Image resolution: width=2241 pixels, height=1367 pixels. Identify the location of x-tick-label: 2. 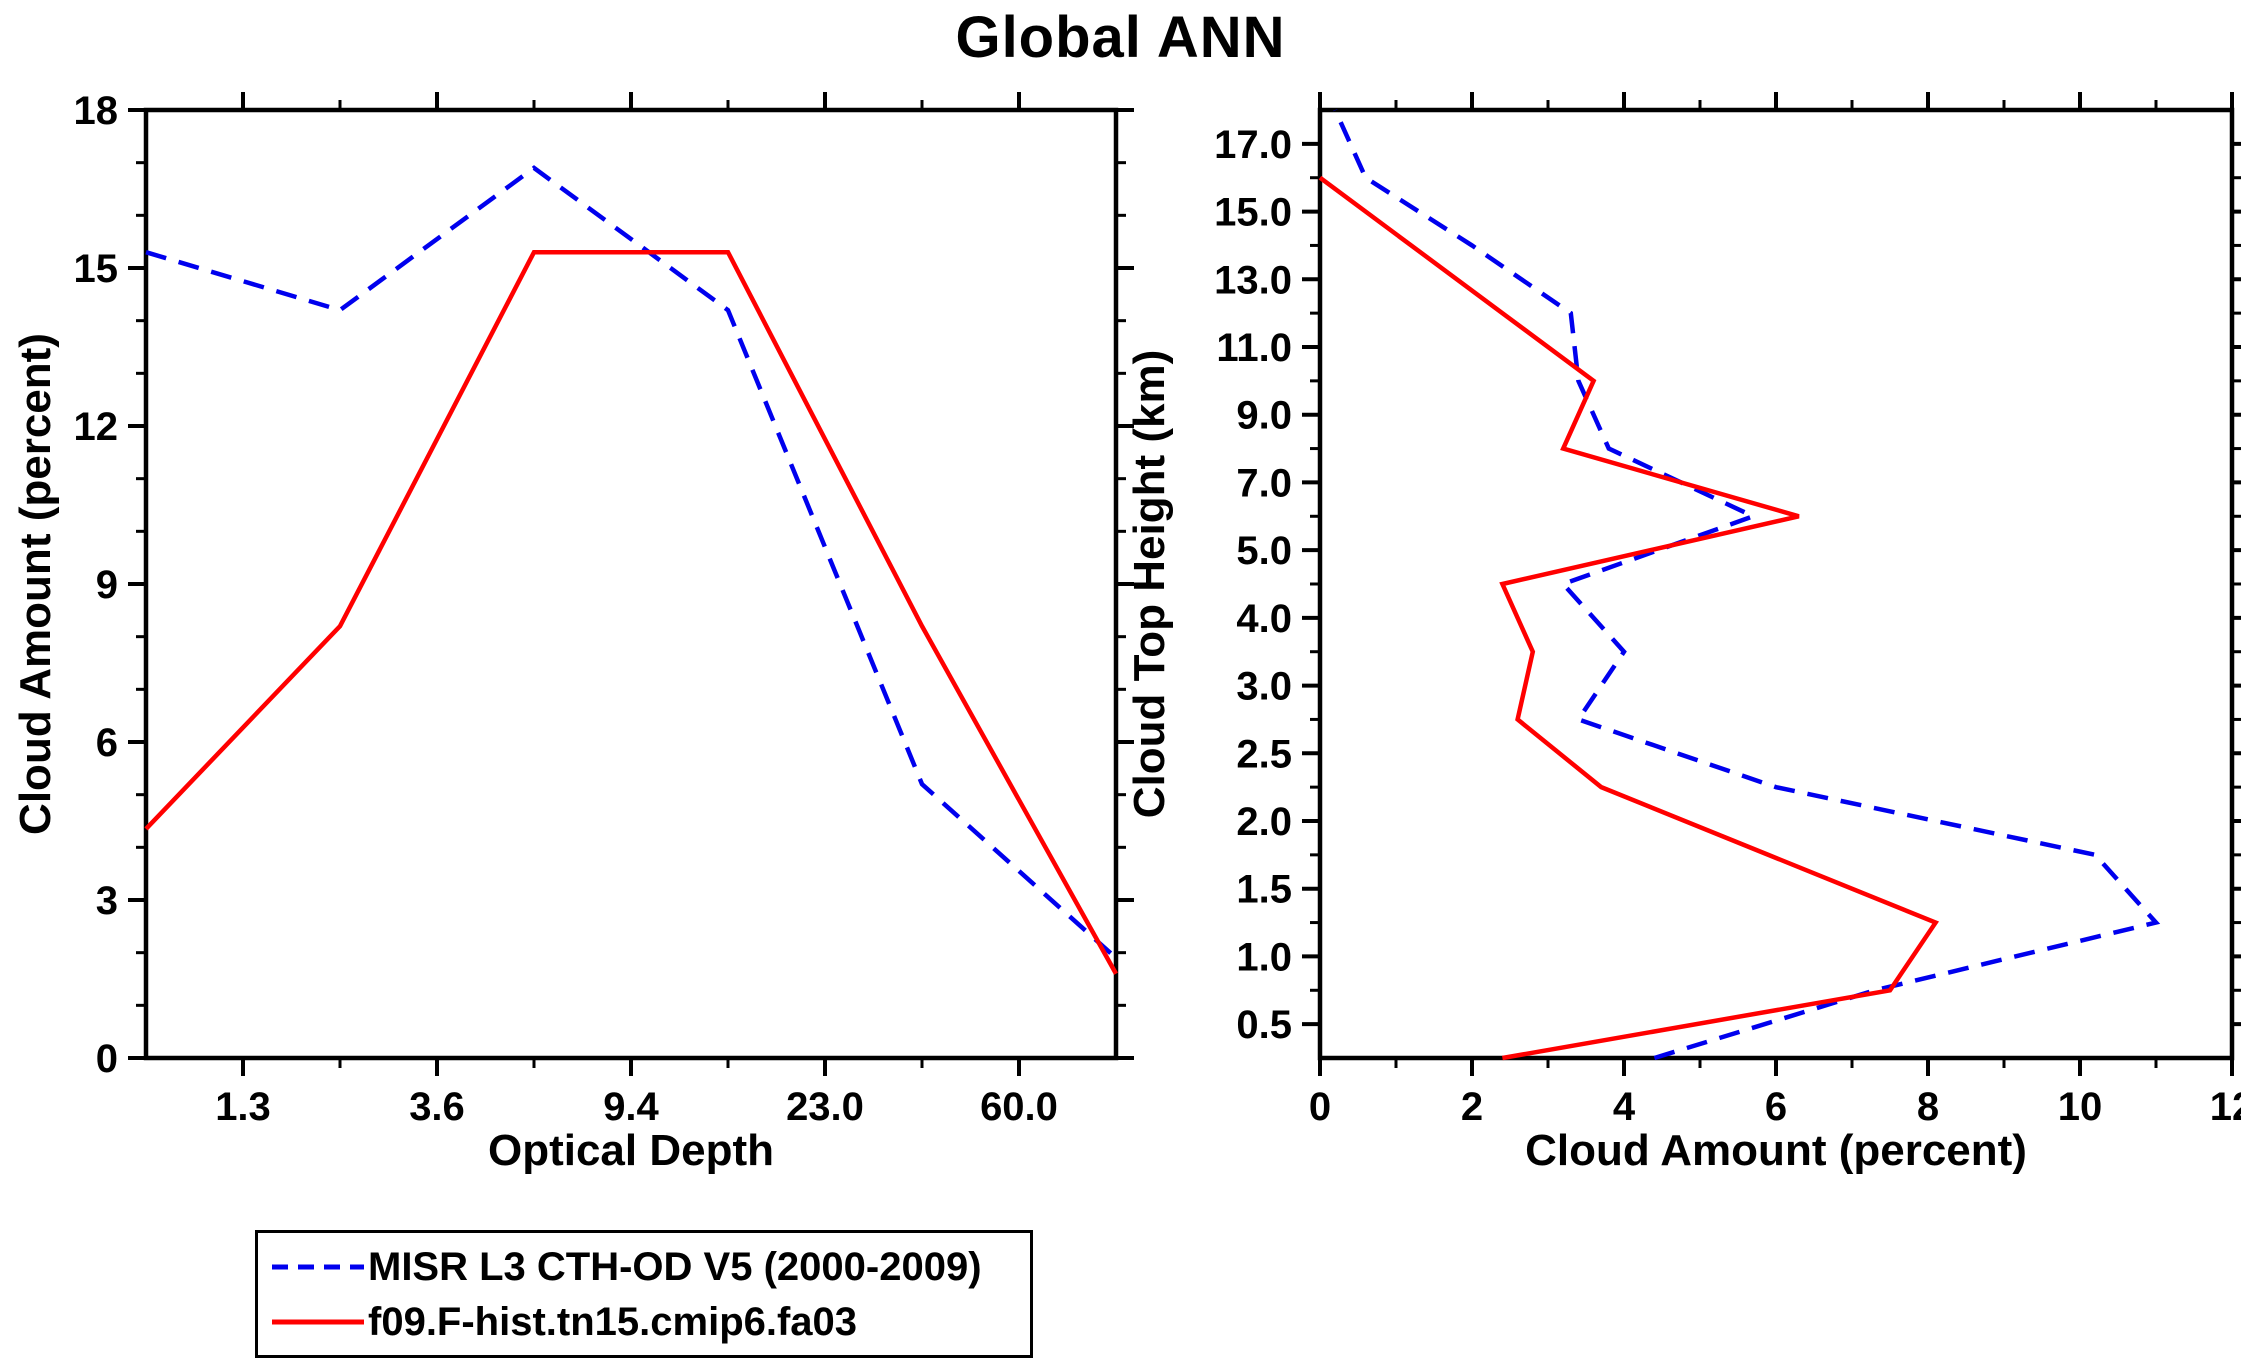
(1472, 1107).